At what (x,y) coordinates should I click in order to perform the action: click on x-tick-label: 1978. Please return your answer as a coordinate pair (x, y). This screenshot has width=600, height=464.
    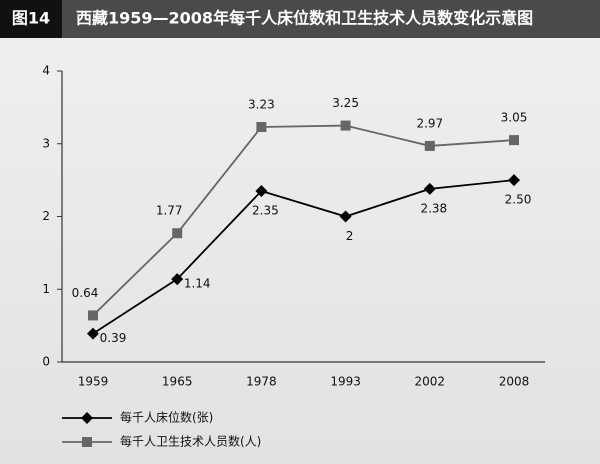
    Looking at the image, I should click on (261, 382).